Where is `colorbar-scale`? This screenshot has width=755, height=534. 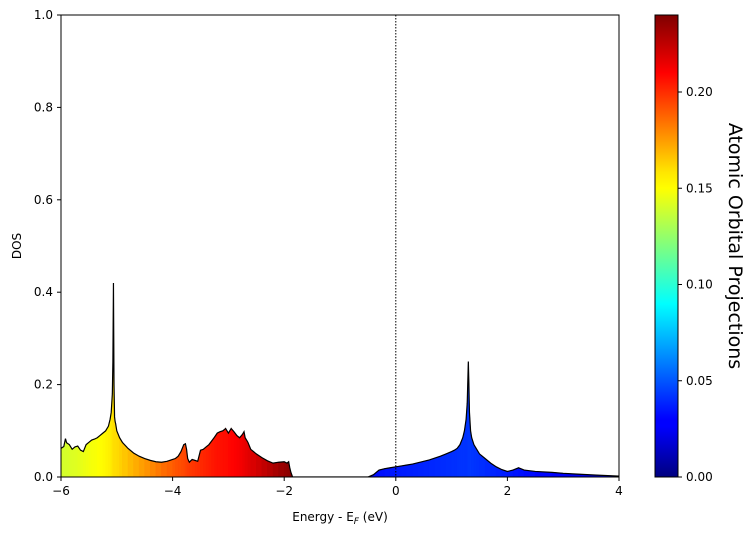 colorbar-scale is located at coordinates (666, 246).